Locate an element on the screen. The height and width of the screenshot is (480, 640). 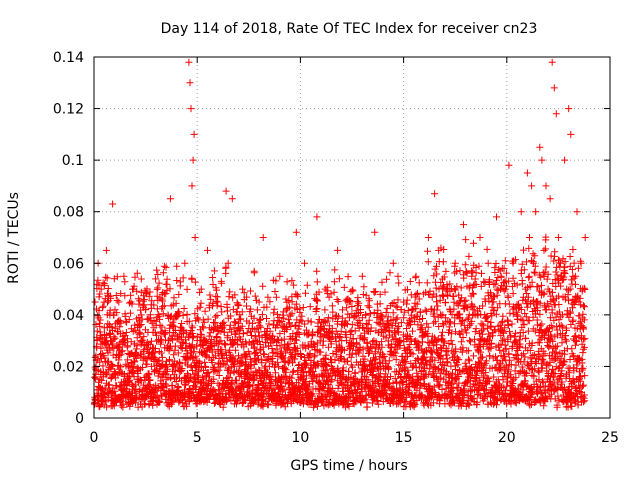
x-tick-label: 10 is located at coordinates (300, 438).